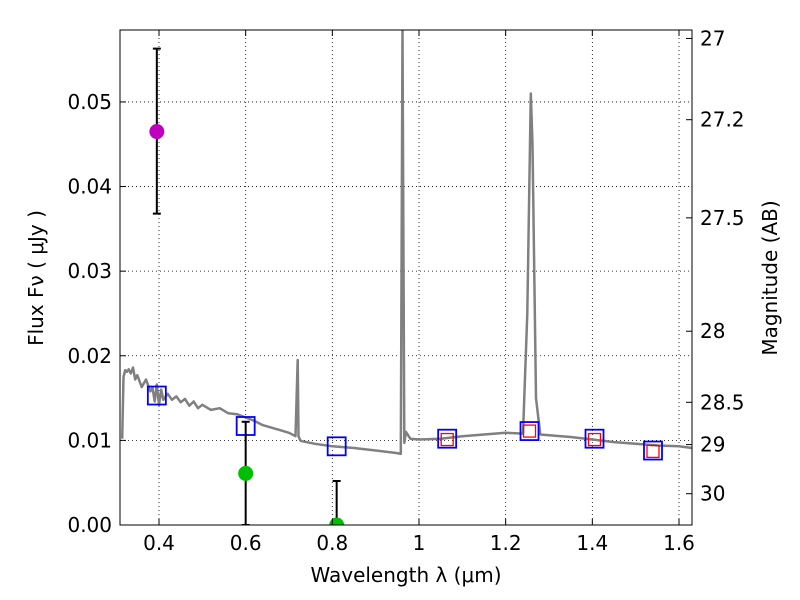 This screenshot has height=600, width=800. I want to click on y-tick-label: 0.01, so click(89, 440).